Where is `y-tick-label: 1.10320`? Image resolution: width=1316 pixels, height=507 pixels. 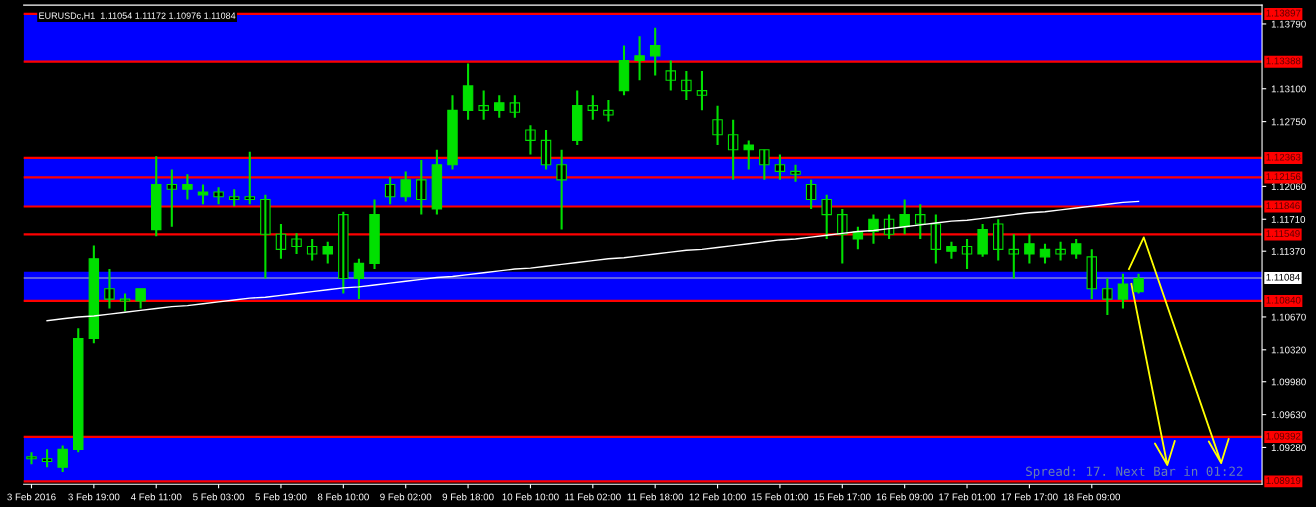 y-tick-label: 1.10320 is located at coordinates (1288, 350).